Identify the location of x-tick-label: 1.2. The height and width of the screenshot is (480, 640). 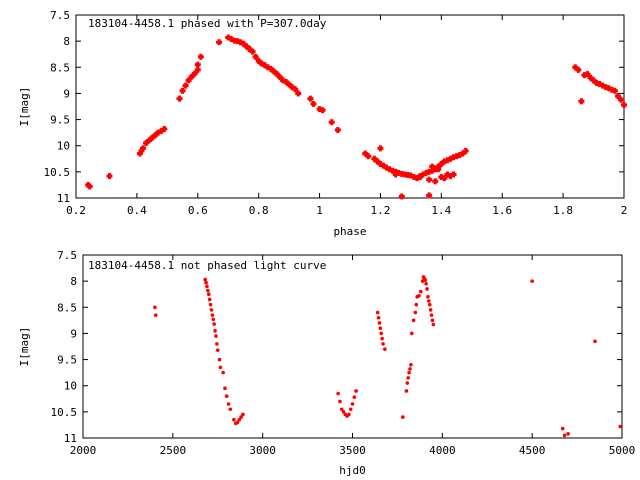
(381, 210).